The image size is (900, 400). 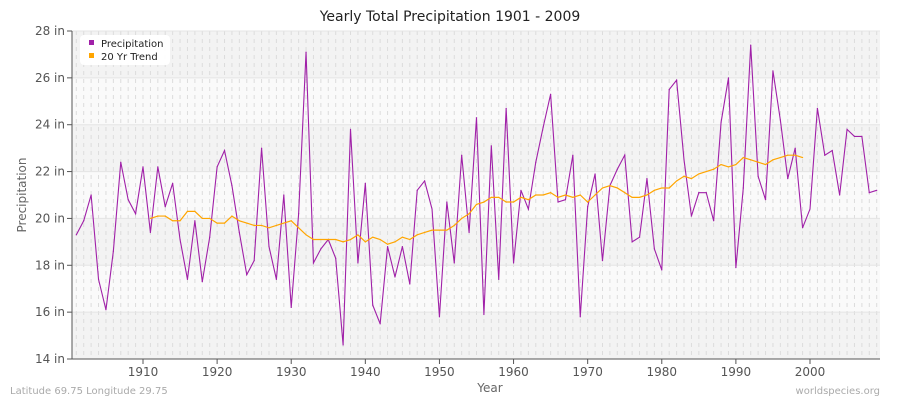 What do you see at coordinates (50, 172) in the screenshot?
I see `y-tick-label: 22 in` at bounding box center [50, 172].